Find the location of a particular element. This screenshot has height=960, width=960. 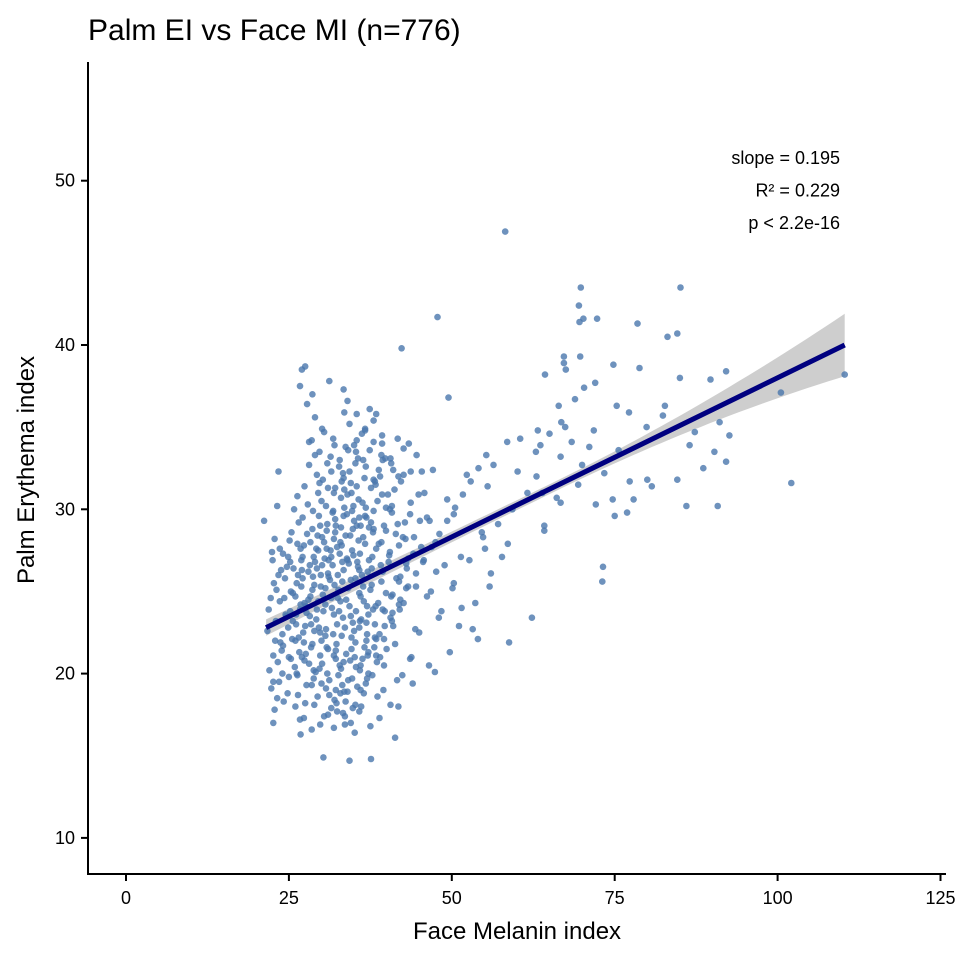

y-axis-title: Palm Erythema index is located at coordinates (26, 470).